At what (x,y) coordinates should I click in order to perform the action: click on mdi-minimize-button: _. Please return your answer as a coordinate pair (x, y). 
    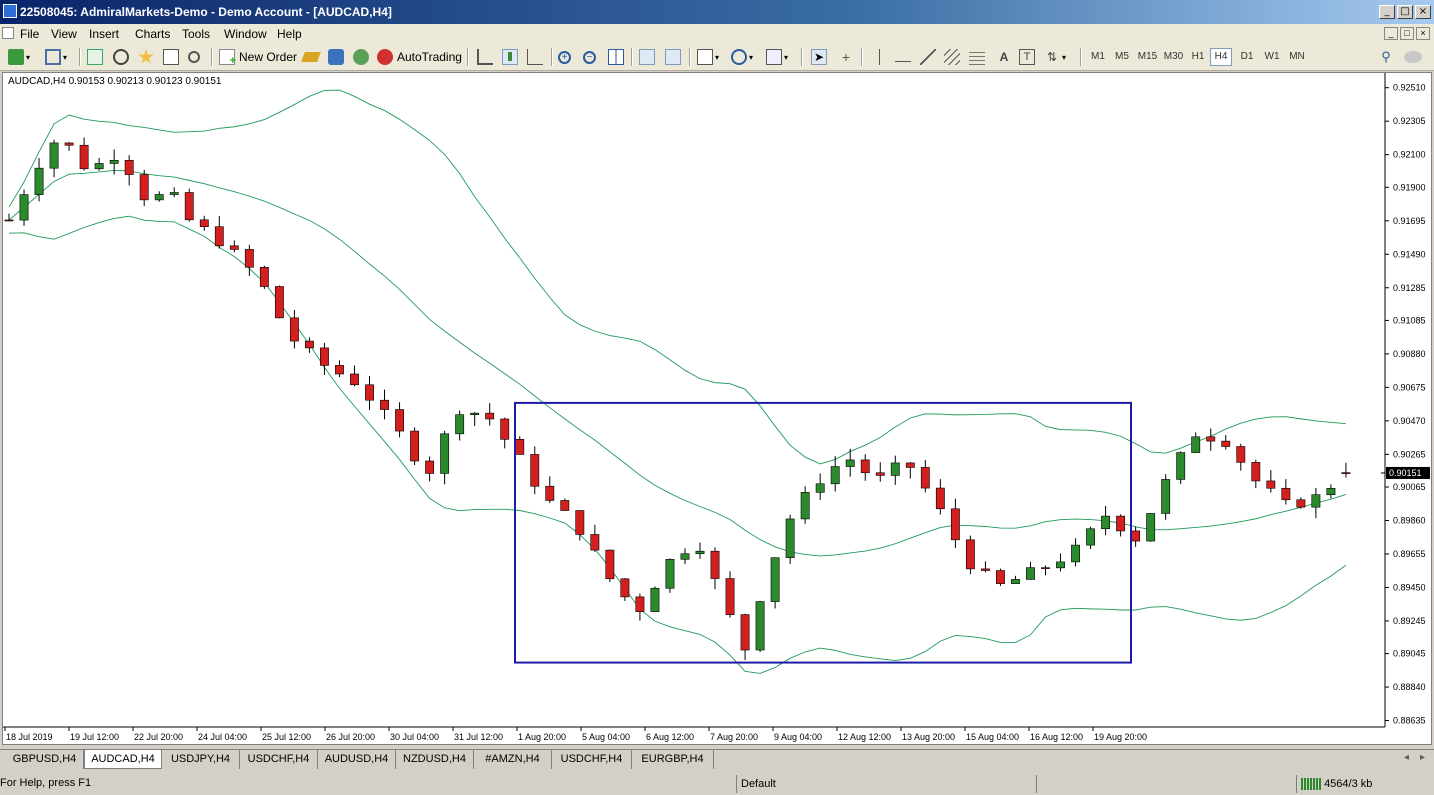
    Looking at the image, I should click on (1391, 33).